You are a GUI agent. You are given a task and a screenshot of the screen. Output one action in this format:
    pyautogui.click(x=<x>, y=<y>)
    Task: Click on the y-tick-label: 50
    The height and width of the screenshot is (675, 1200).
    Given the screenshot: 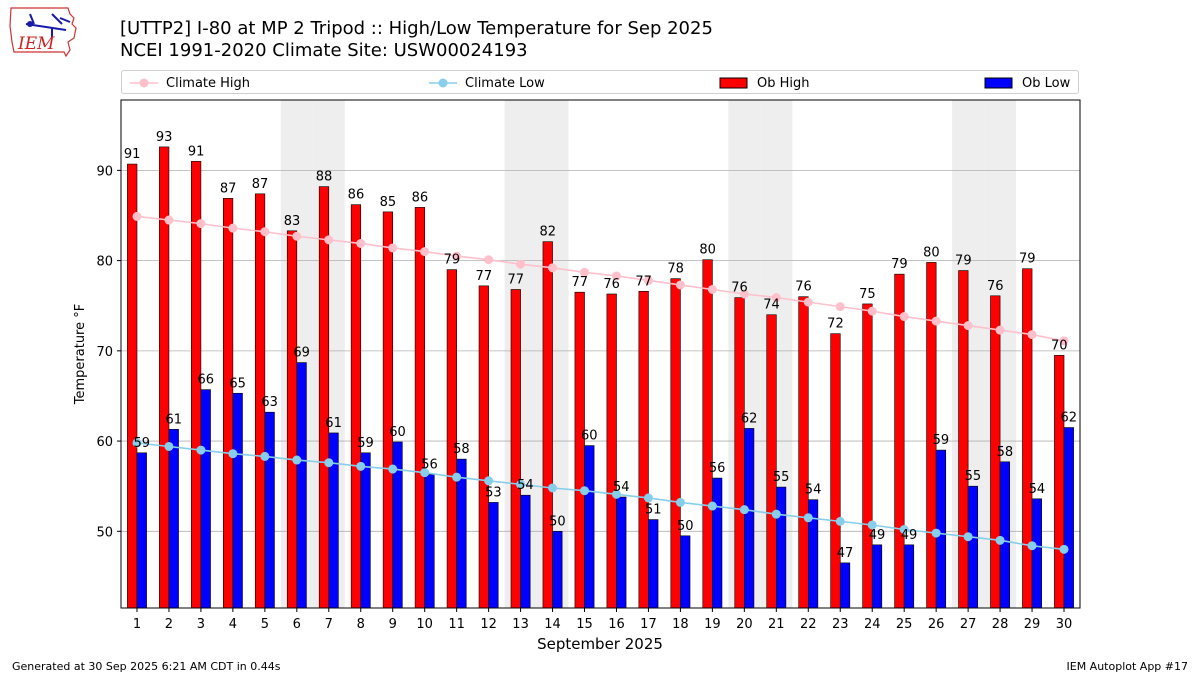 What is the action you would take?
    pyautogui.click(x=104, y=532)
    